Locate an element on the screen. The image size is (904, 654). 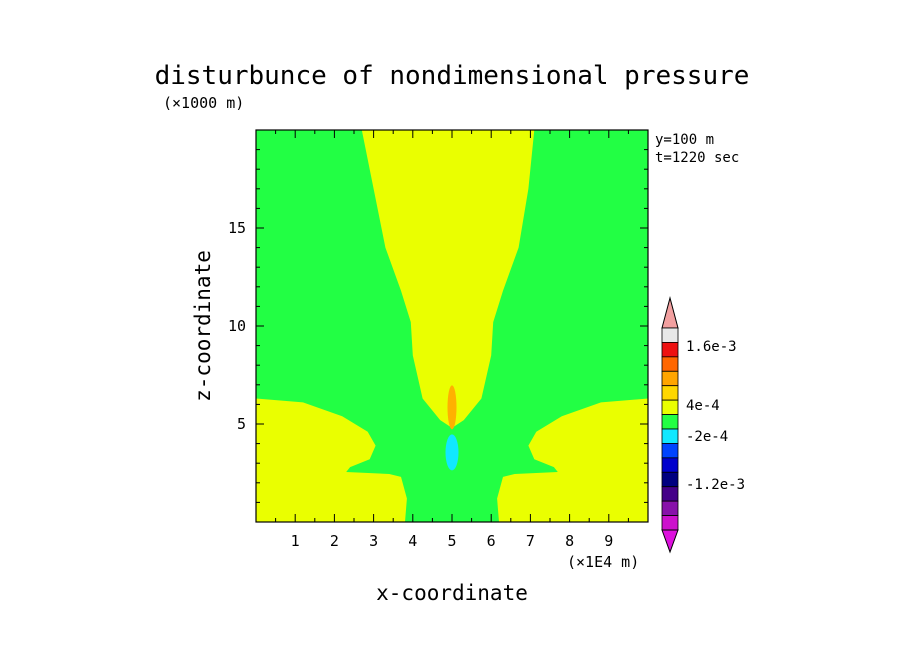
x-axis-label: x-coordinate is located at coordinates (452, 593).